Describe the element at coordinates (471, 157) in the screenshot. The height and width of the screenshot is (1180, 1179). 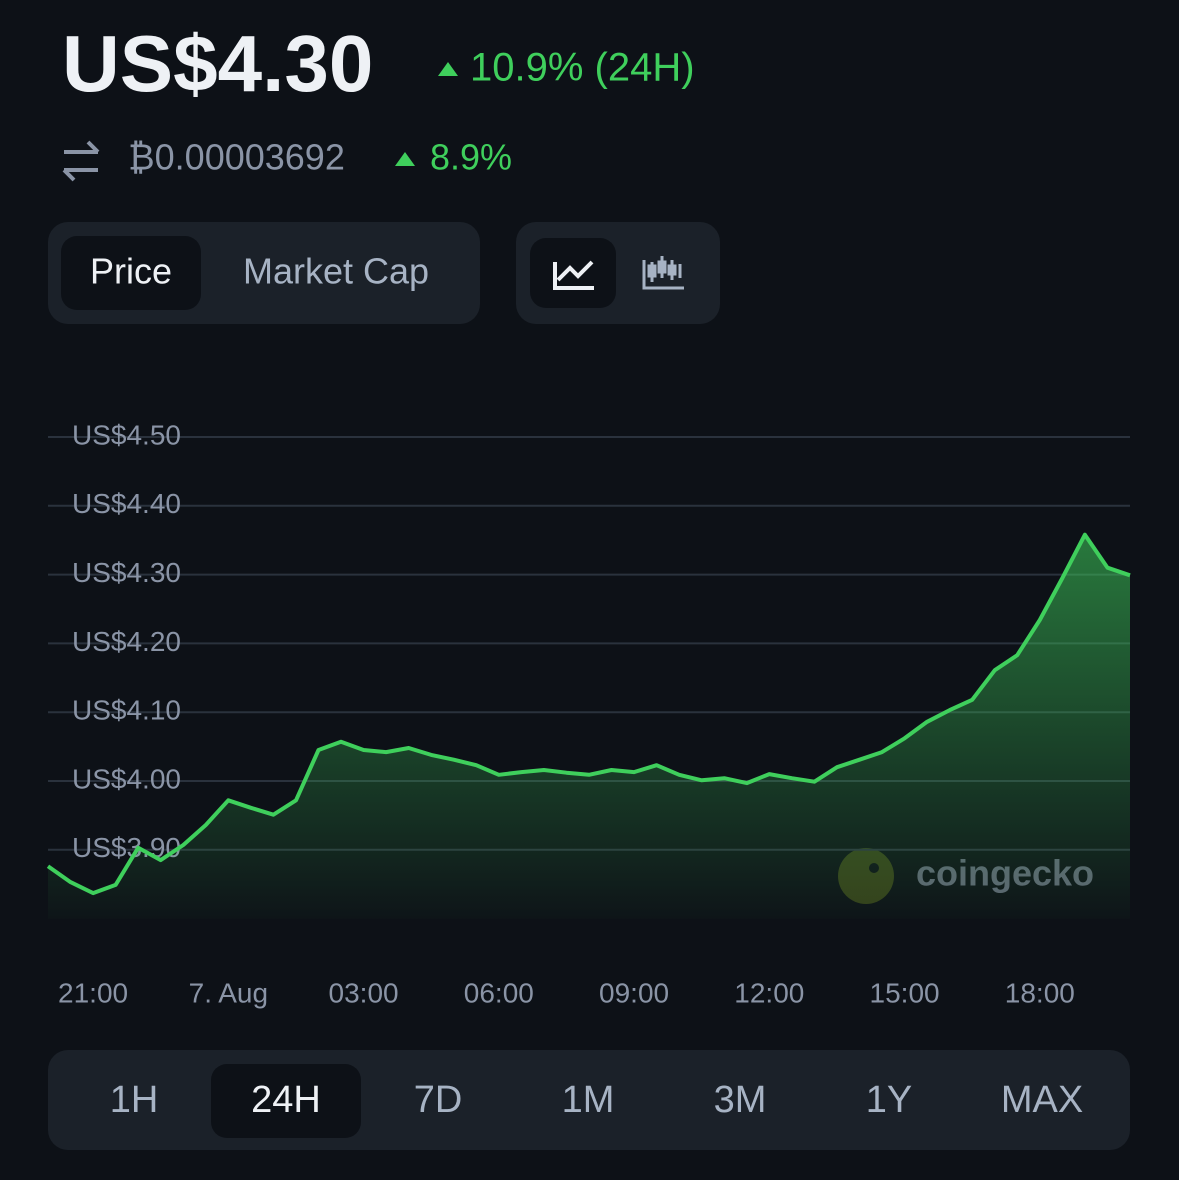
I see `btc-change: 8.9%` at that location.